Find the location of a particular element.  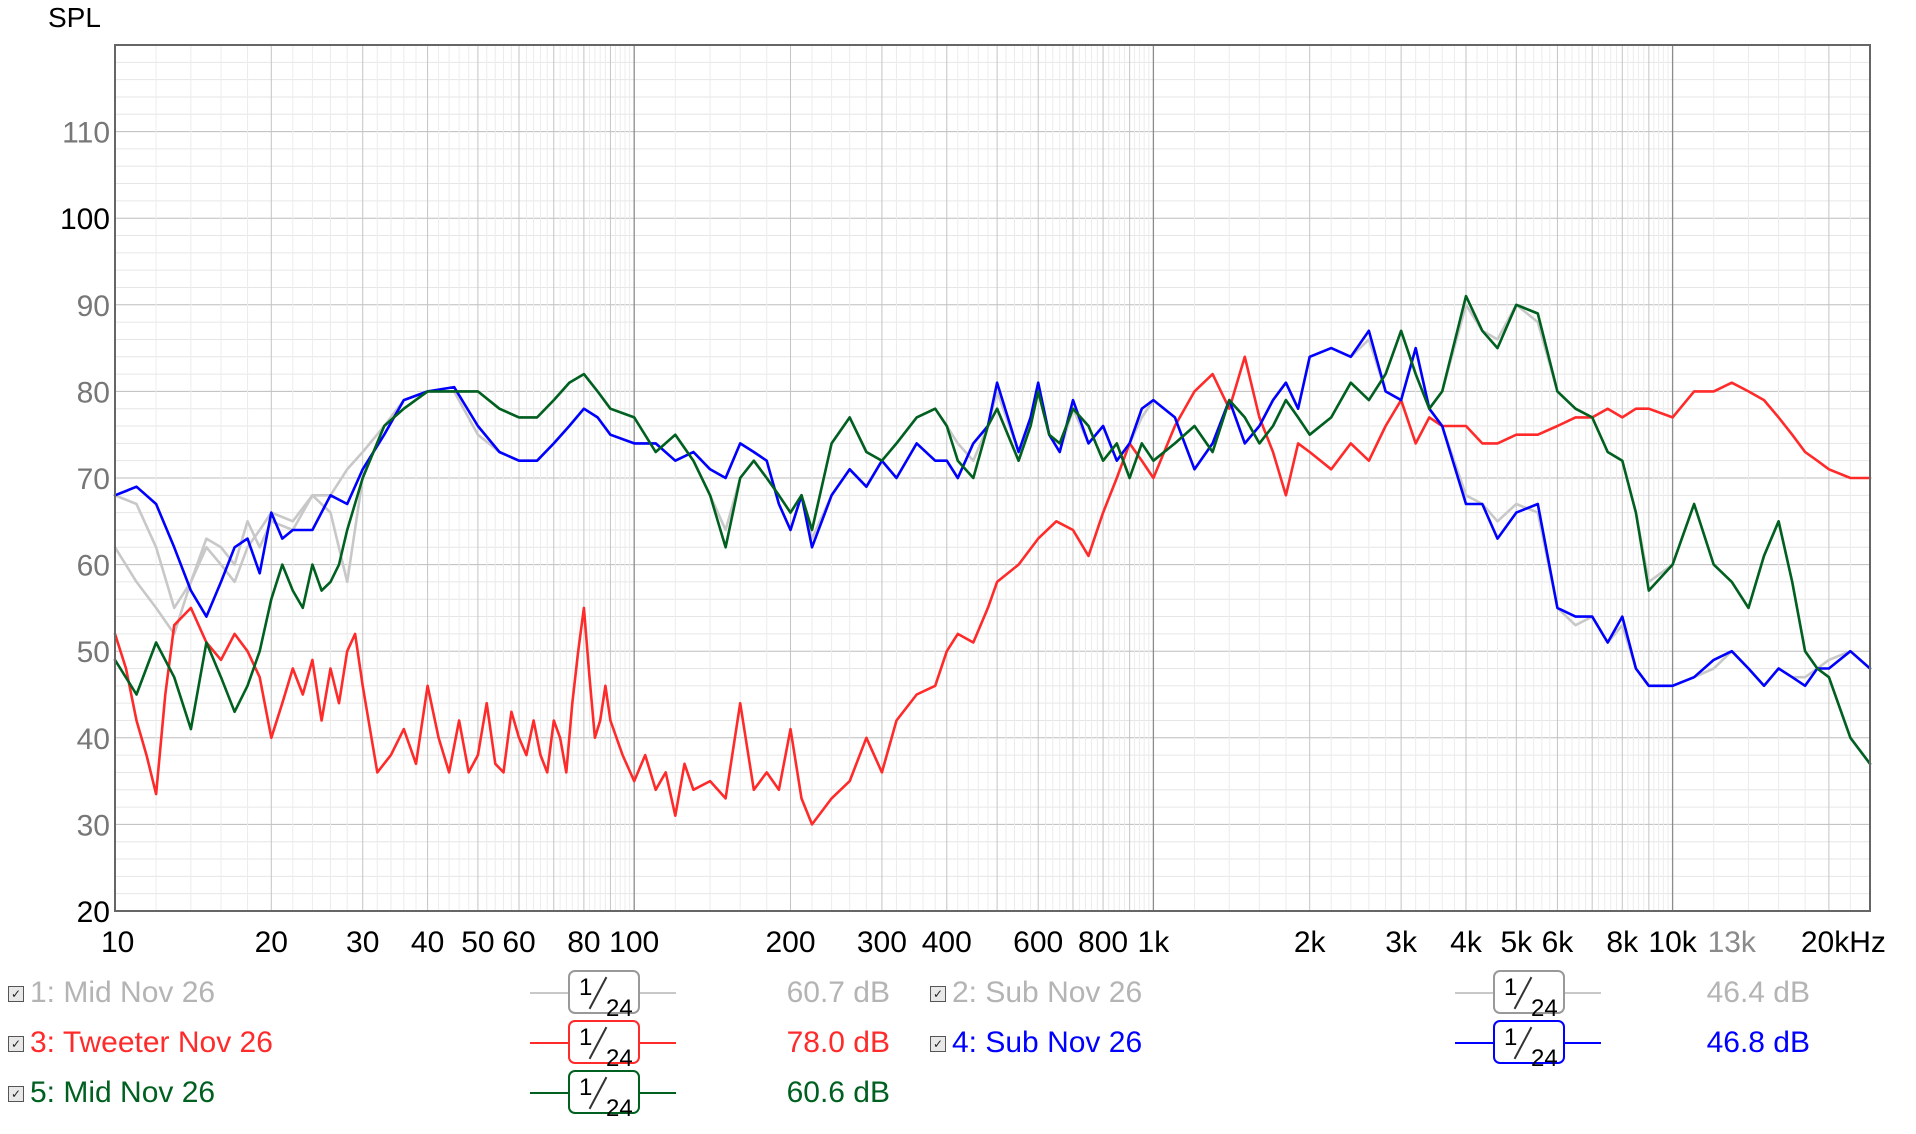

x-tick-label: 4k is located at coordinates (1466, 942).